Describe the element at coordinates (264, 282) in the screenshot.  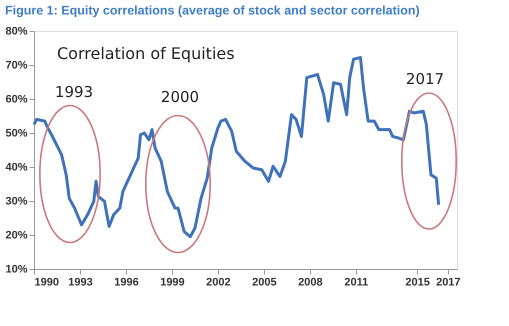
I see `x-tick-label: 2005` at that location.